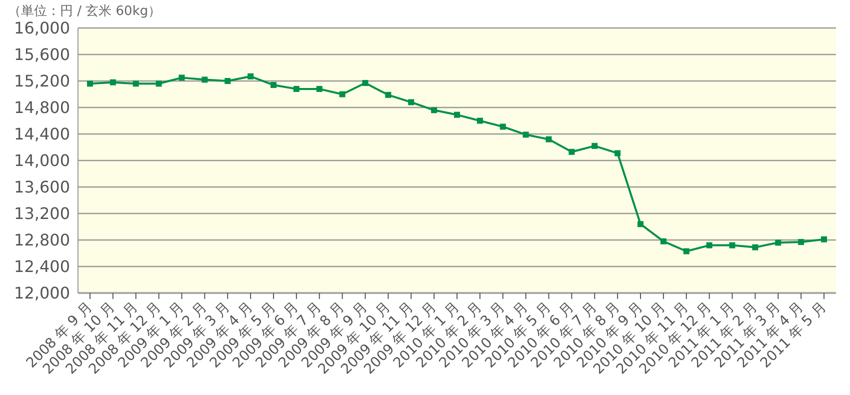  What do you see at coordinates (42, 293) in the screenshot?
I see `y-tick-label: 12,000` at bounding box center [42, 293].